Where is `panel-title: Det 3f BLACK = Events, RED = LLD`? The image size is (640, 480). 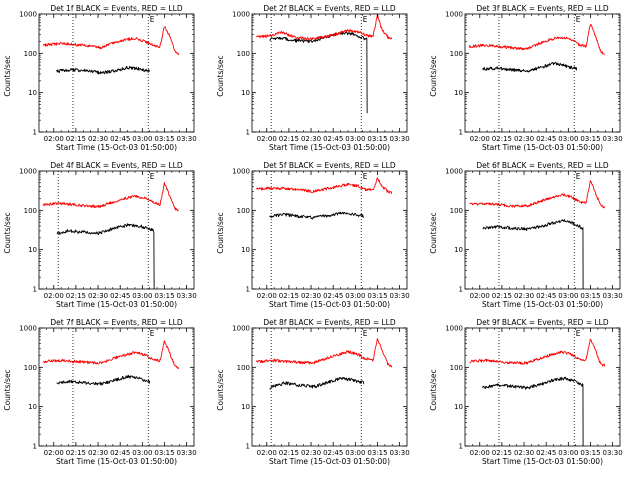
panel-title: Det 3f BLACK = Events, RED = LLD is located at coordinates (542, 8).